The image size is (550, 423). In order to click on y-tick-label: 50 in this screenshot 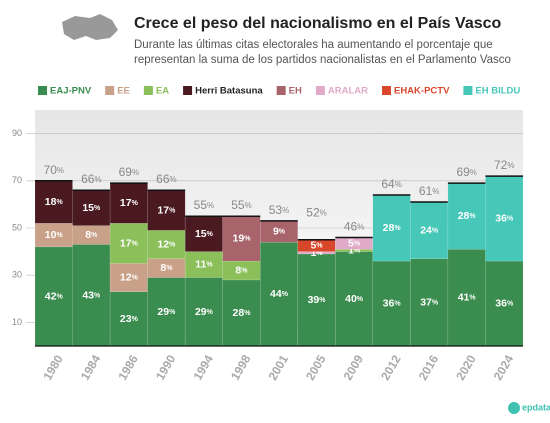, I will do `click(17, 227)`.